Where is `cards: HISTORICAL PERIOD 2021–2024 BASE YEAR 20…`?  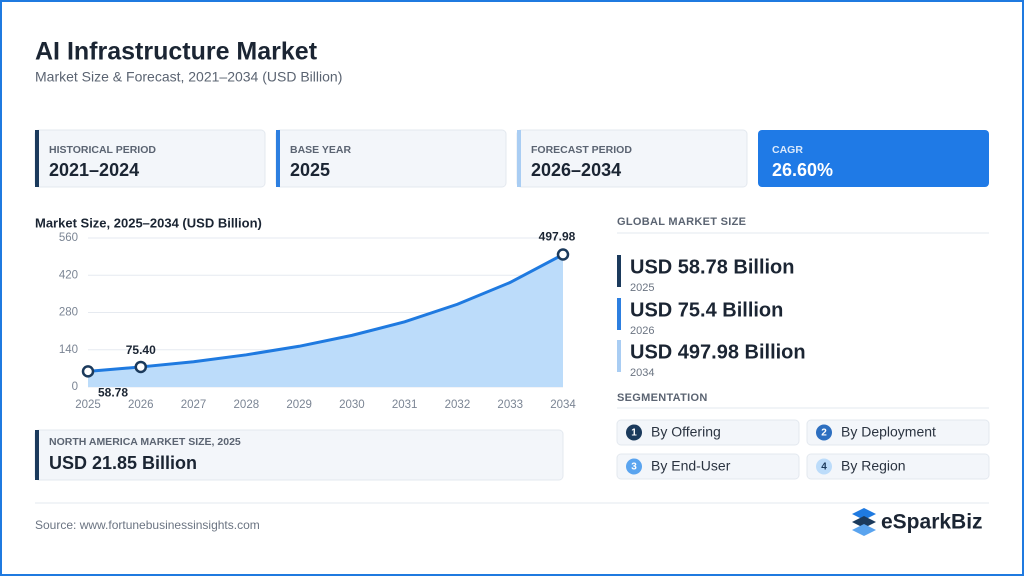 cards: HISTORICAL PERIOD 2021–2024 BASE YEAR 20… is located at coordinates (511, 158).